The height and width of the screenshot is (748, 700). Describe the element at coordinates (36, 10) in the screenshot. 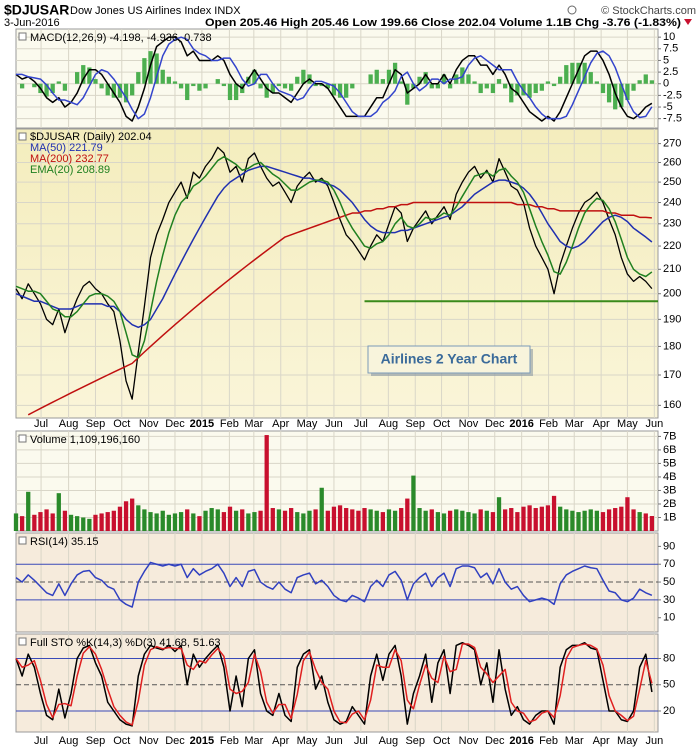

I see `symbol: $DJUSAR` at that location.